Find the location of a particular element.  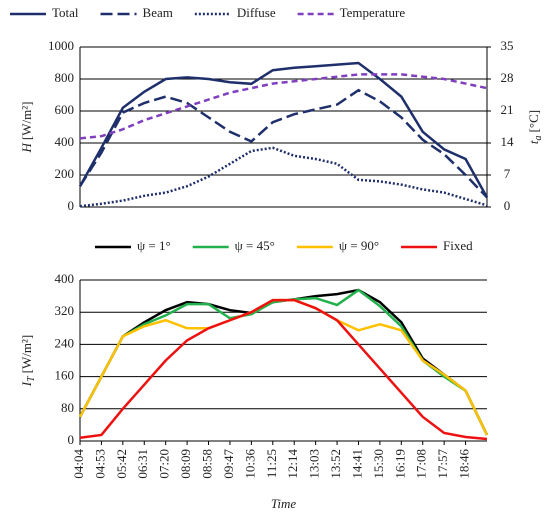

legend-label: ψ = 45° is located at coordinates (255, 245).